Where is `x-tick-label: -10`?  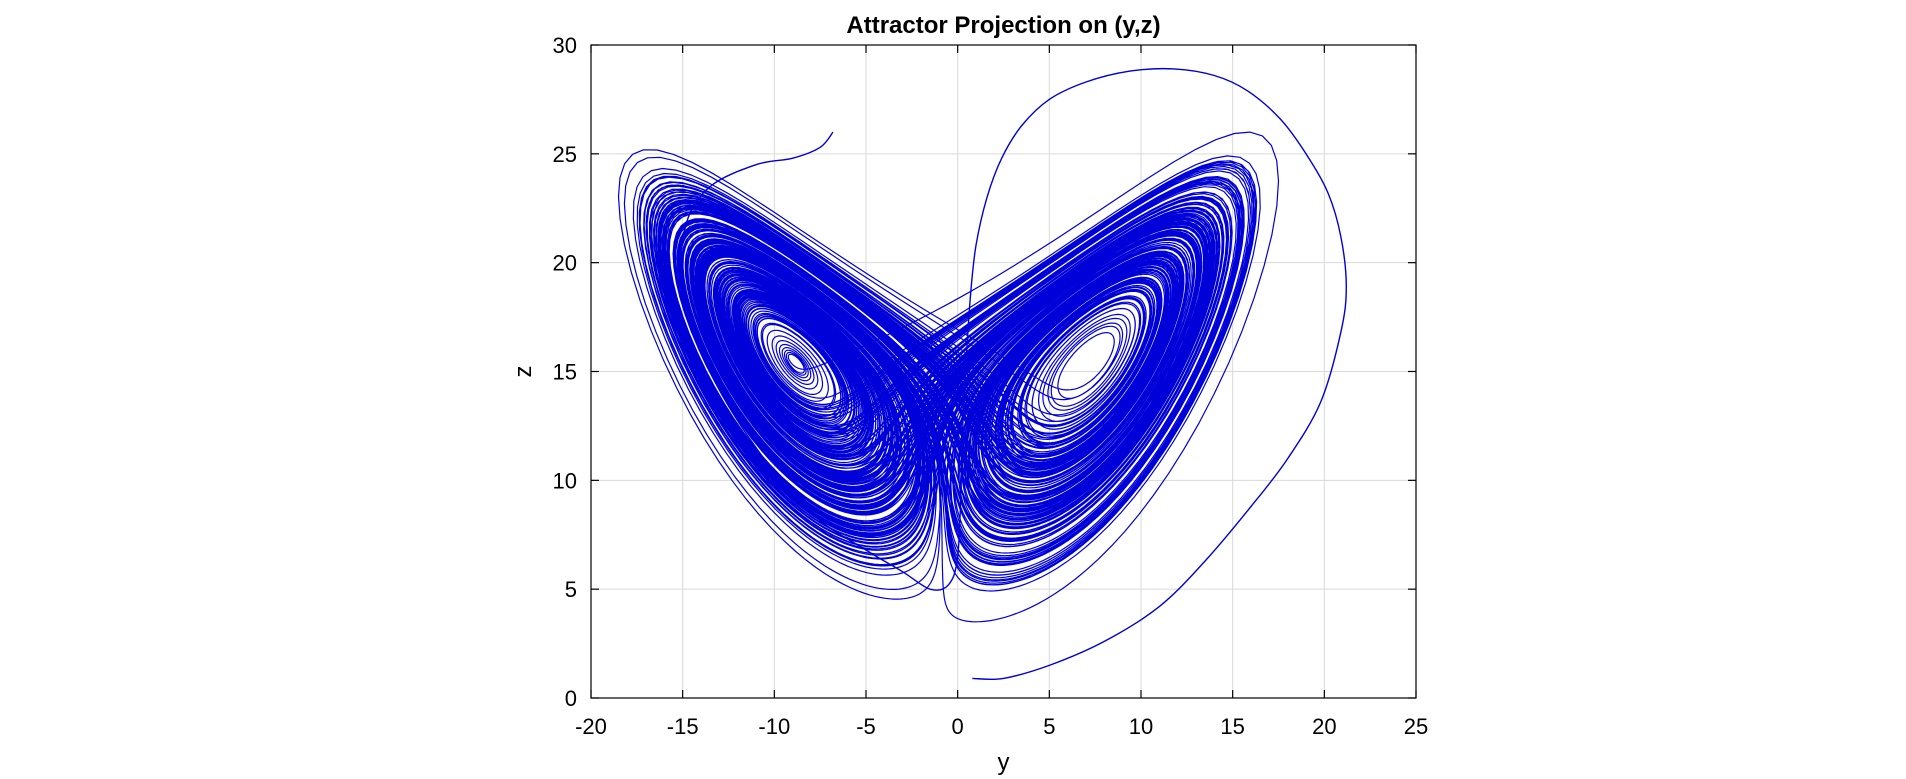 x-tick-label: -10 is located at coordinates (774, 726).